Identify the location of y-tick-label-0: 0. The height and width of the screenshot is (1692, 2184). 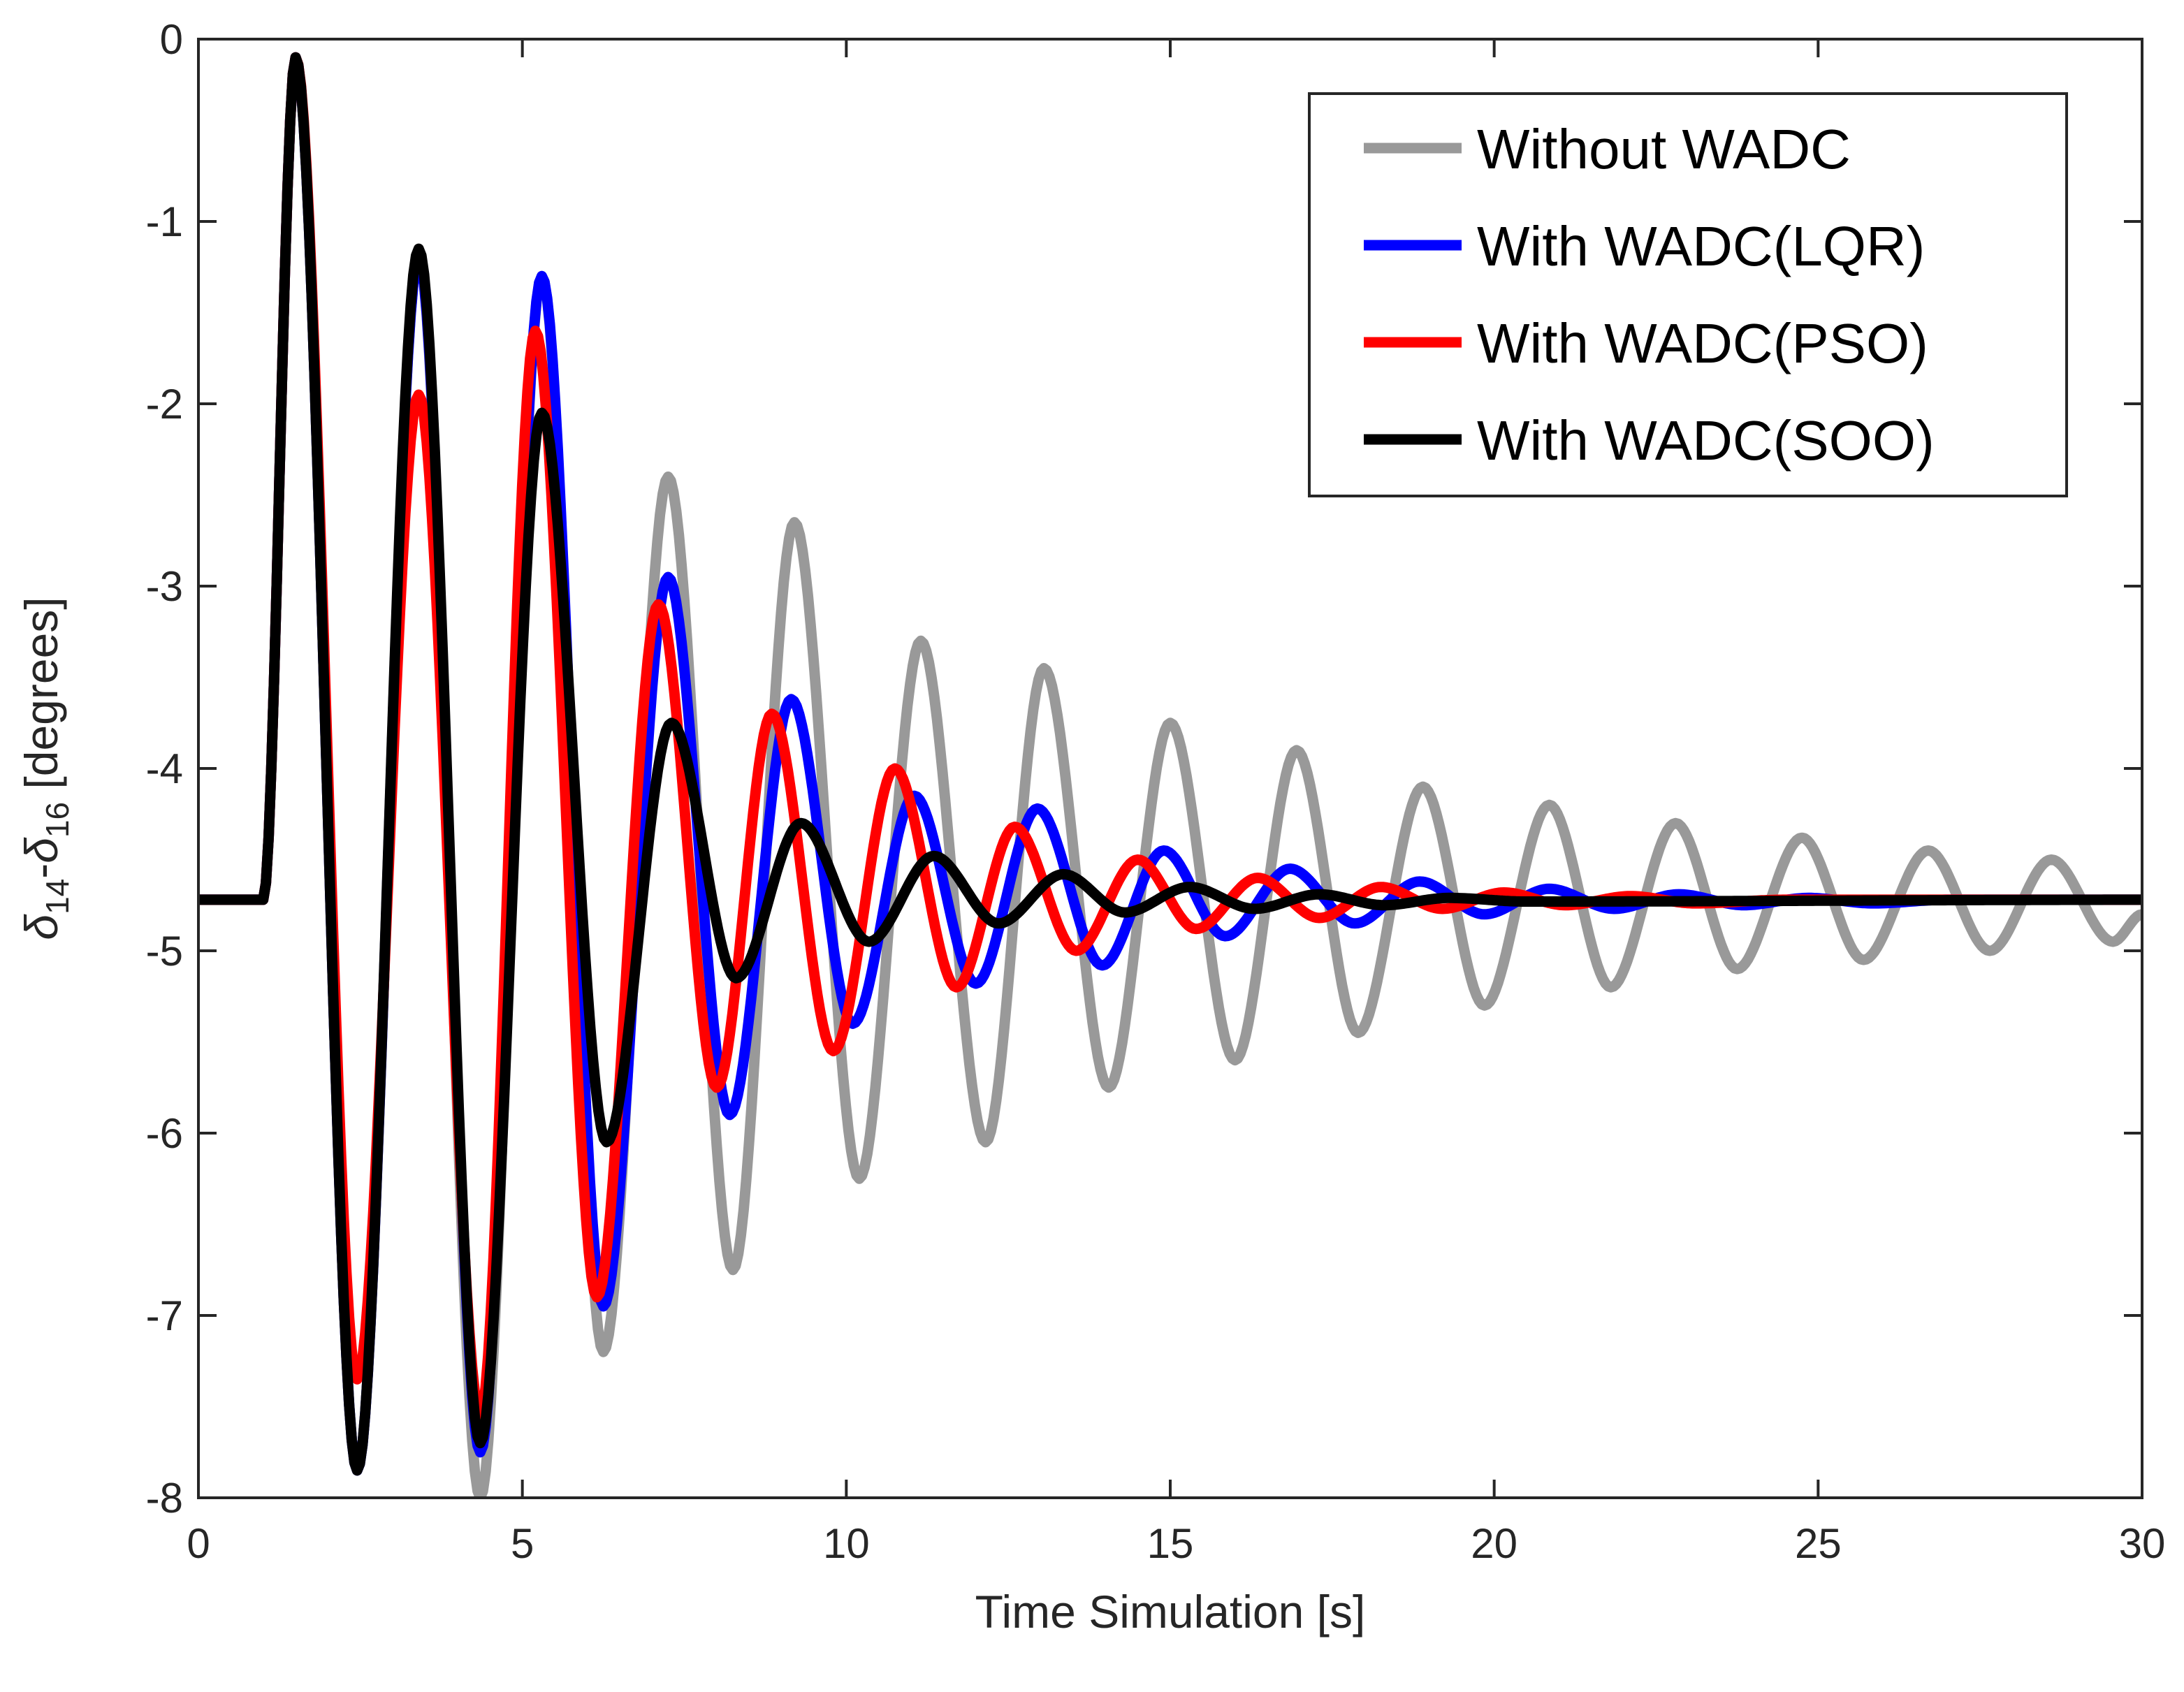
(171, 39).